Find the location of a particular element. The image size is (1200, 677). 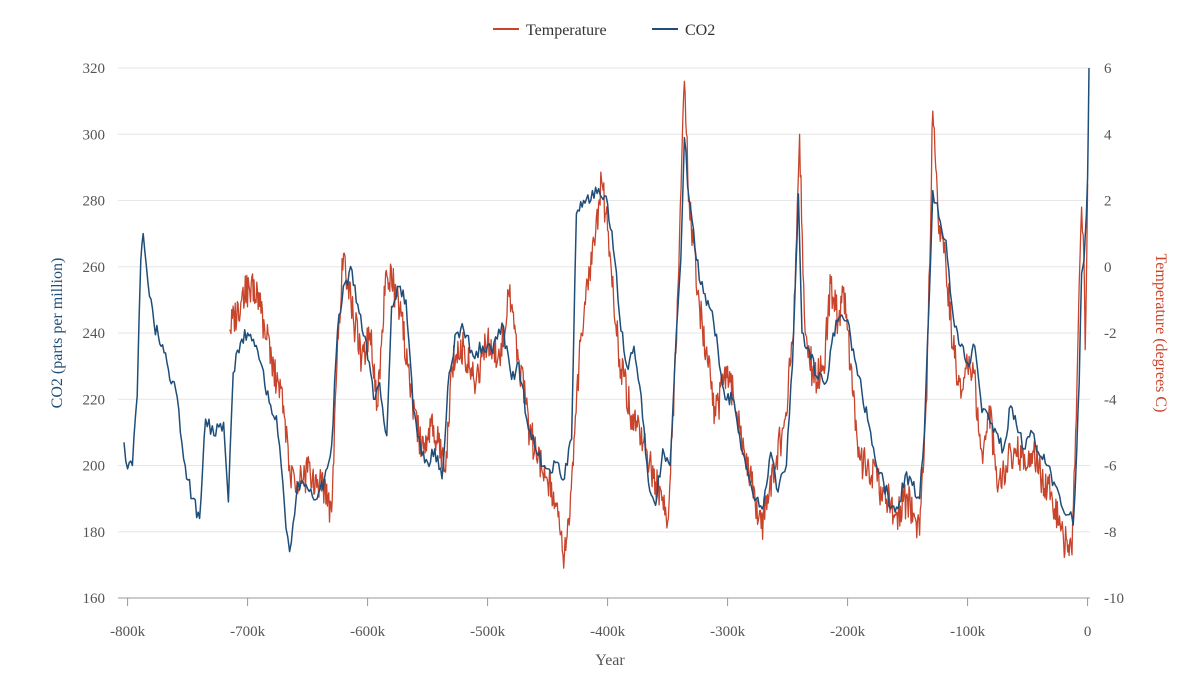

y-left-tick-label: 260 is located at coordinates (94, 268).